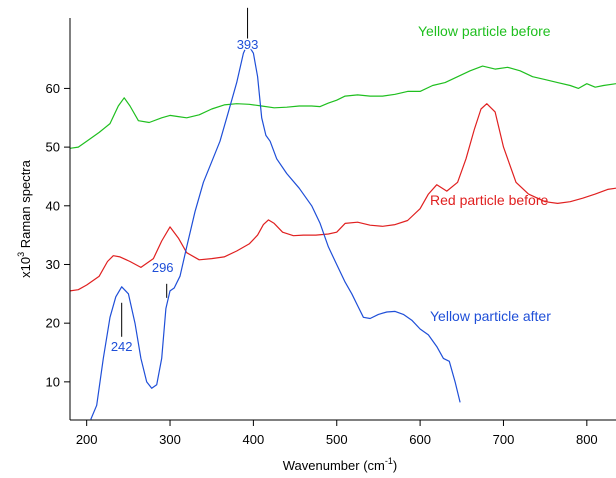 This screenshot has height=478, width=616. What do you see at coordinates (163, 267) in the screenshot?
I see `annotation-label-296: 296` at bounding box center [163, 267].